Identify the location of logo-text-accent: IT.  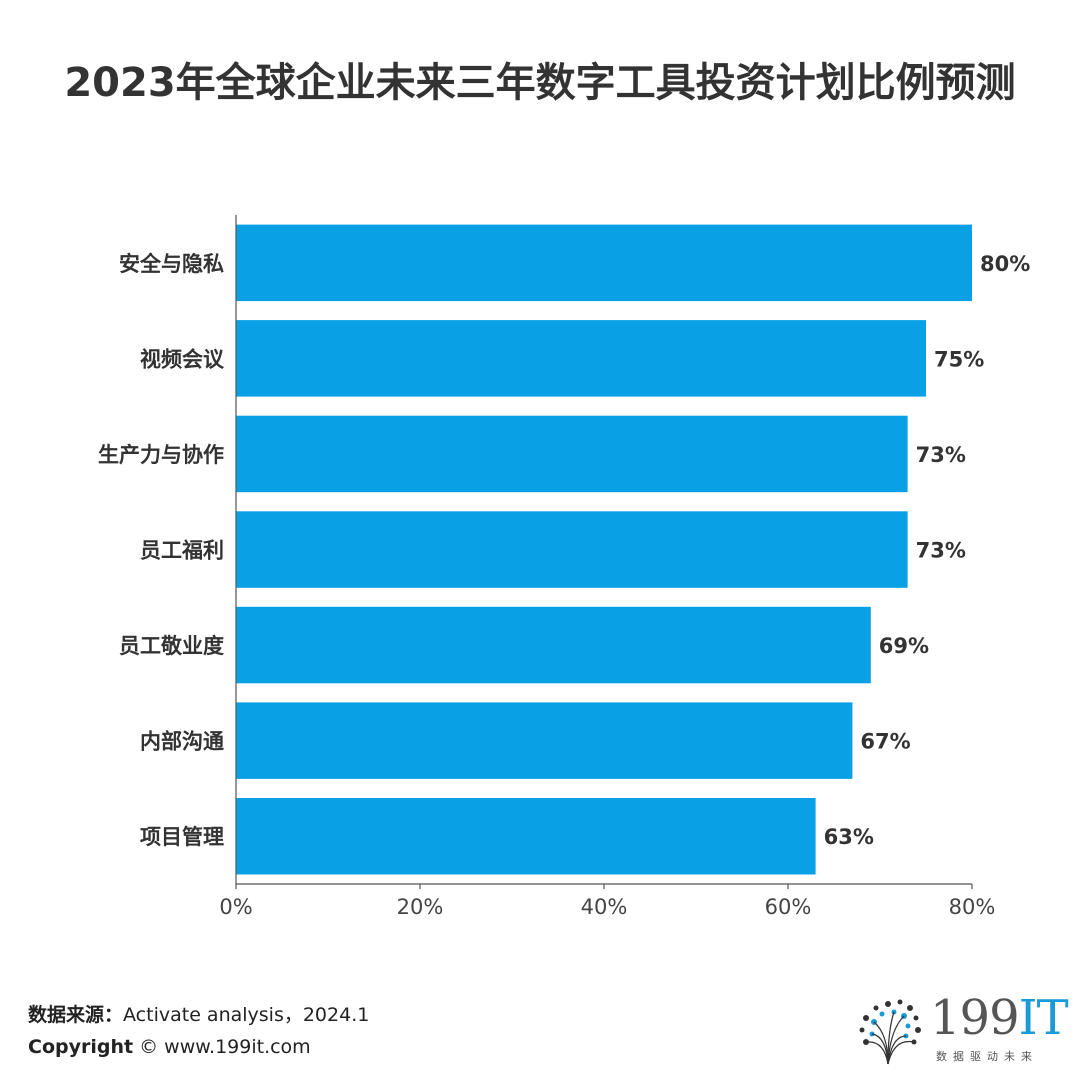
(1043, 1018).